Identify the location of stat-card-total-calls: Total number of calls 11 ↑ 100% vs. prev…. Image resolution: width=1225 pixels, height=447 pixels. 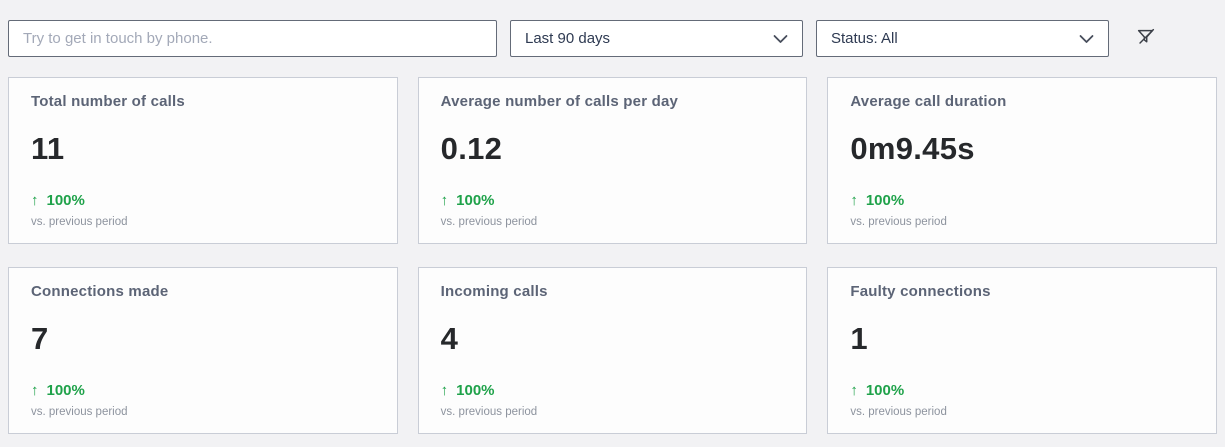
(203, 160).